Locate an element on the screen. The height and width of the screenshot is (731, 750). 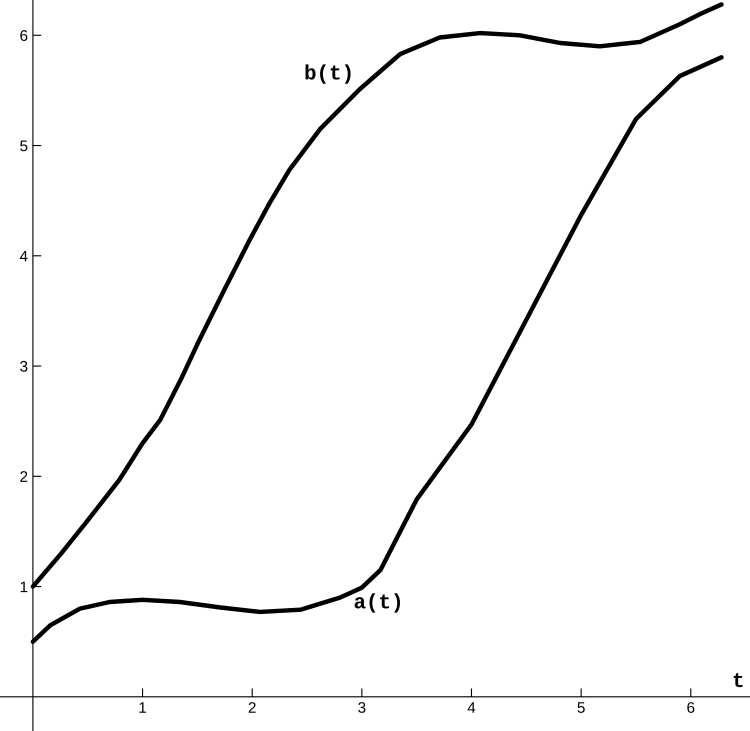
y-tick-label: 5 is located at coordinates (24, 146).